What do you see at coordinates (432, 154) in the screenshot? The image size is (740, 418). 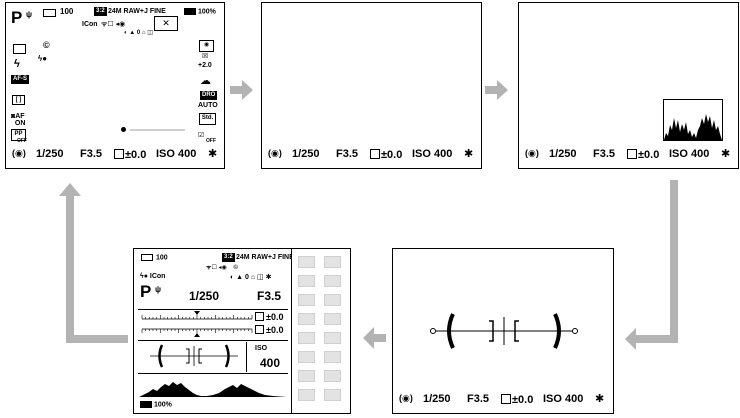 I see `iso-value: ISO 400` at bounding box center [432, 154].